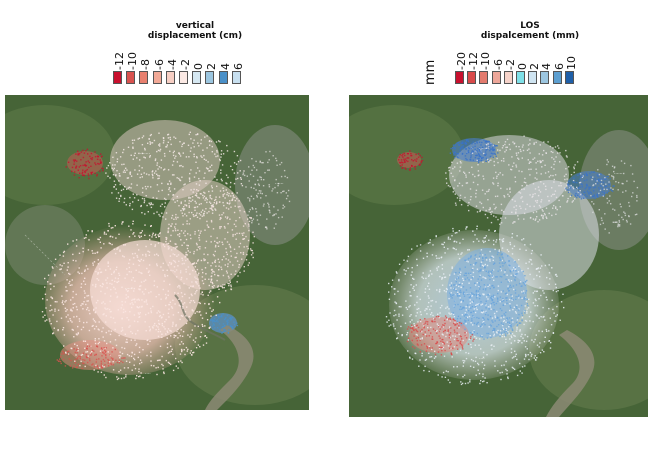  I want to click on left-legend-tick: 0, so click(199, 66).